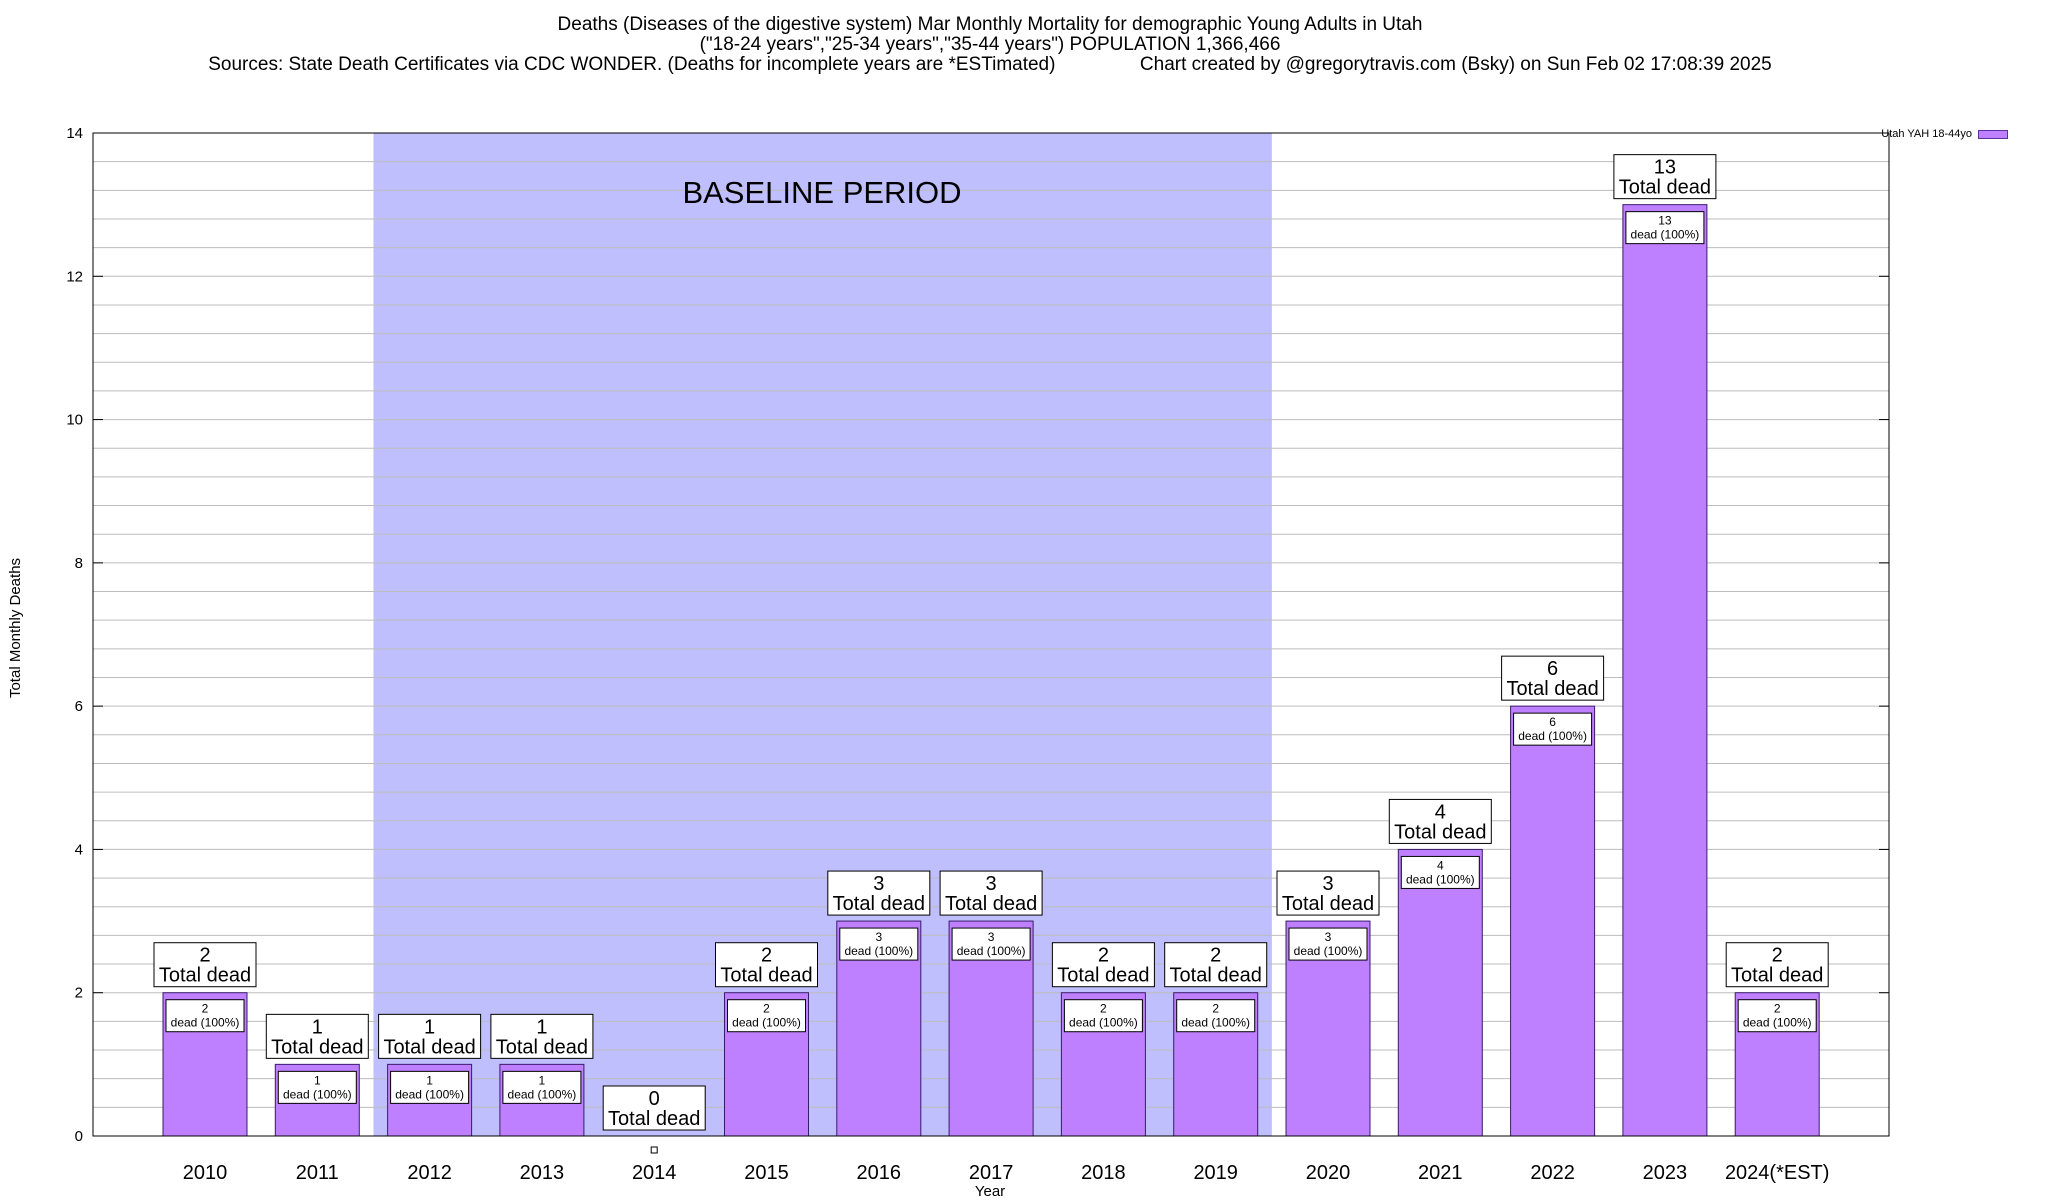  Describe the element at coordinates (1552, 722) in the screenshot. I see `bar-inner-value: 6` at that location.